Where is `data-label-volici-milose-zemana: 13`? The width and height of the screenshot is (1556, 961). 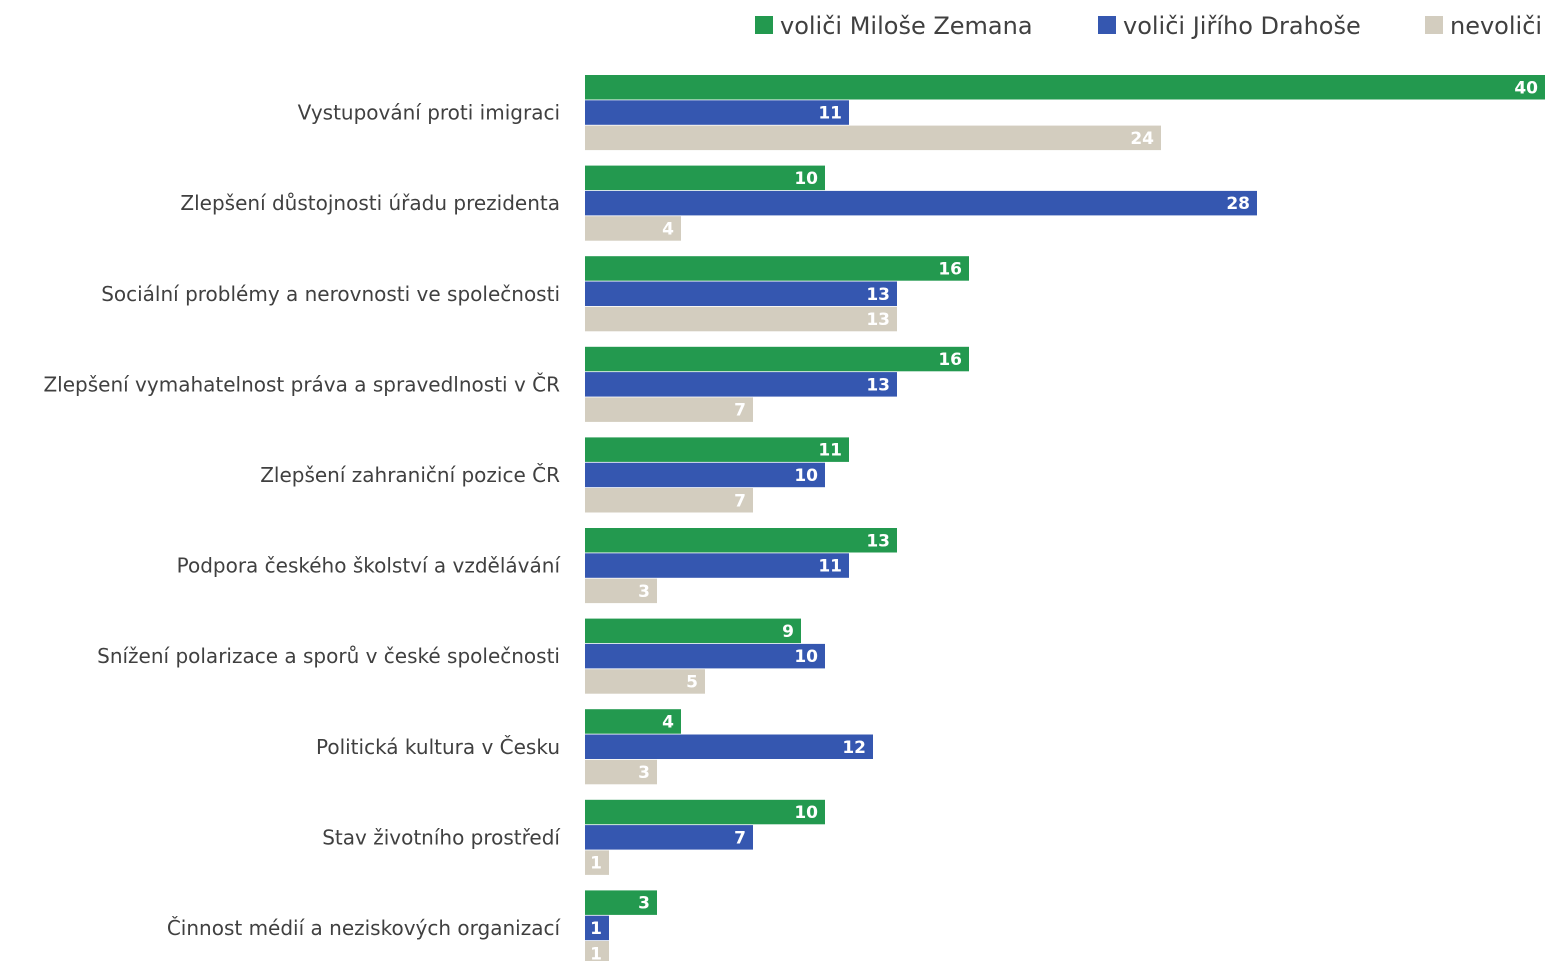 data-label-volici-milose-zemana: 13 is located at coordinates (878, 541).